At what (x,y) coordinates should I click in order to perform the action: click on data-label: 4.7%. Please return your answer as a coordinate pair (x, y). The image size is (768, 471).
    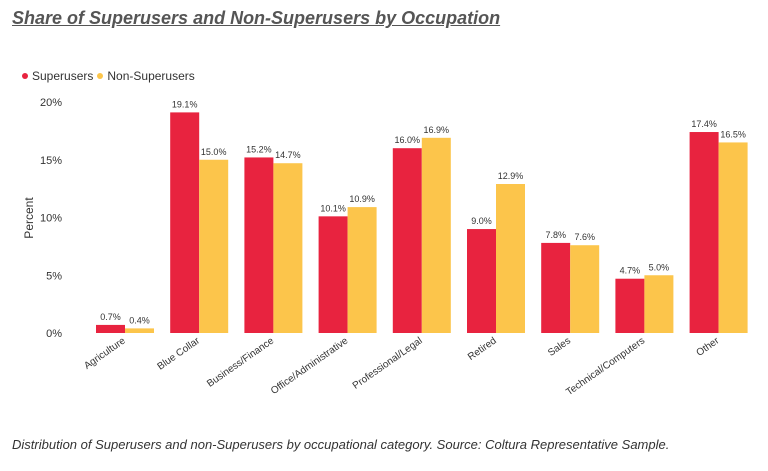
    Looking at the image, I should click on (630, 271).